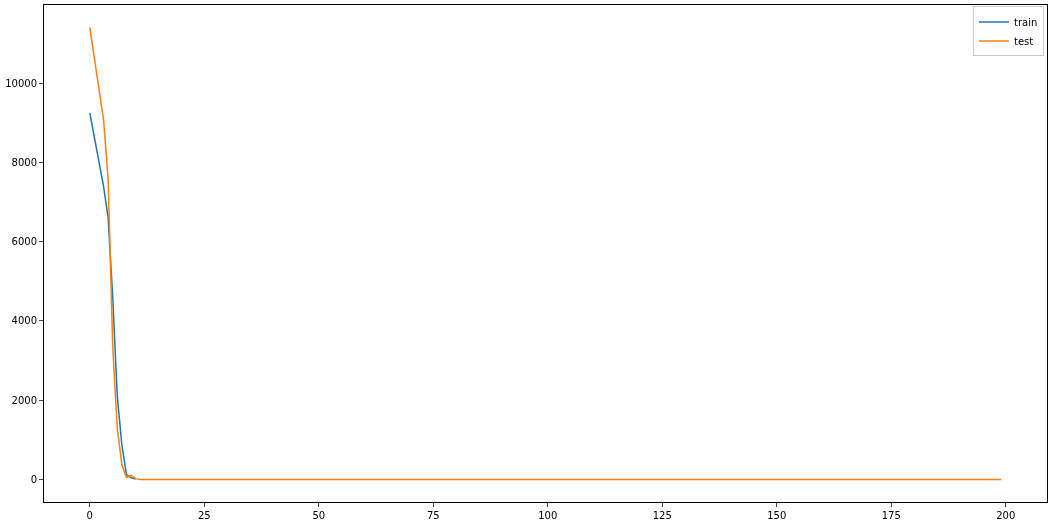 Image resolution: width=1050 pixels, height=523 pixels. Describe the element at coordinates (548, 515) in the screenshot. I see `x-tick-label: 100` at that location.